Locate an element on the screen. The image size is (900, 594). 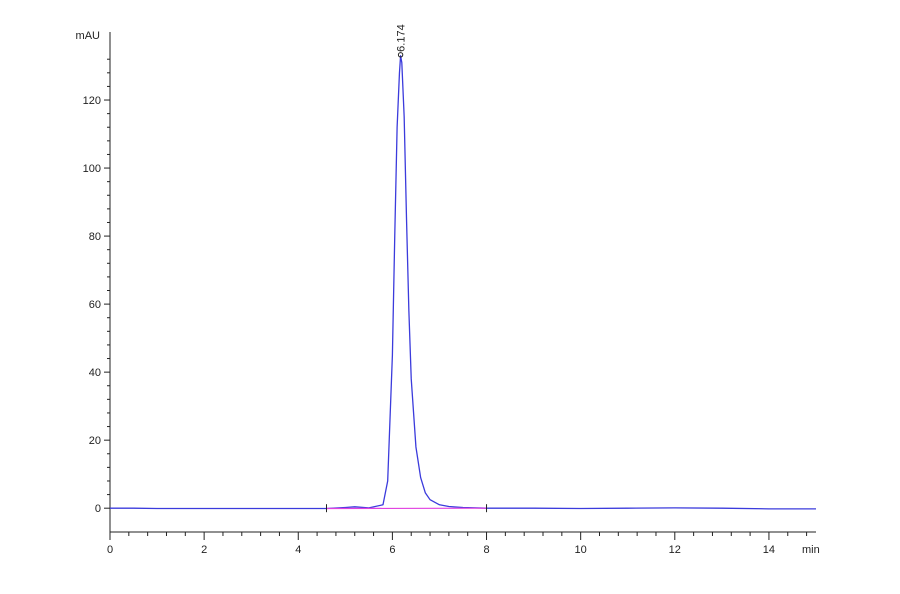
y-tick-label: 0 is located at coordinates (98, 509).